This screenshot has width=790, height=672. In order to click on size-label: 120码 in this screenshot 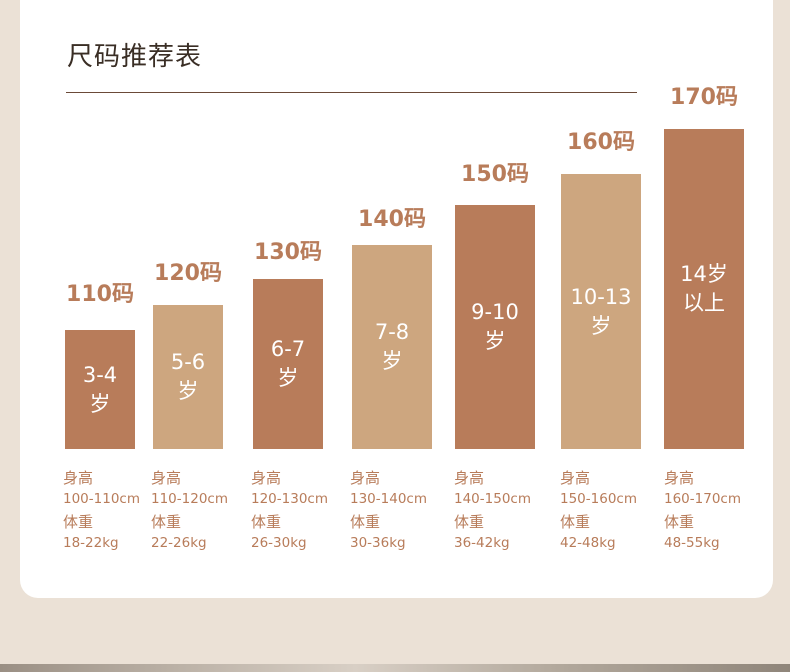, I will do `click(188, 273)`.